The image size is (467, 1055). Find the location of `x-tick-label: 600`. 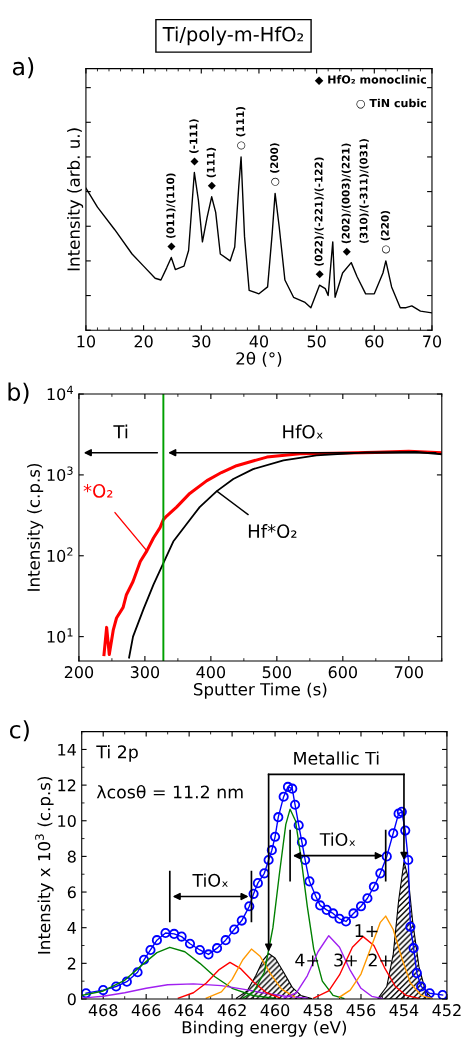

x-tick-label: 600 is located at coordinates (342, 672).